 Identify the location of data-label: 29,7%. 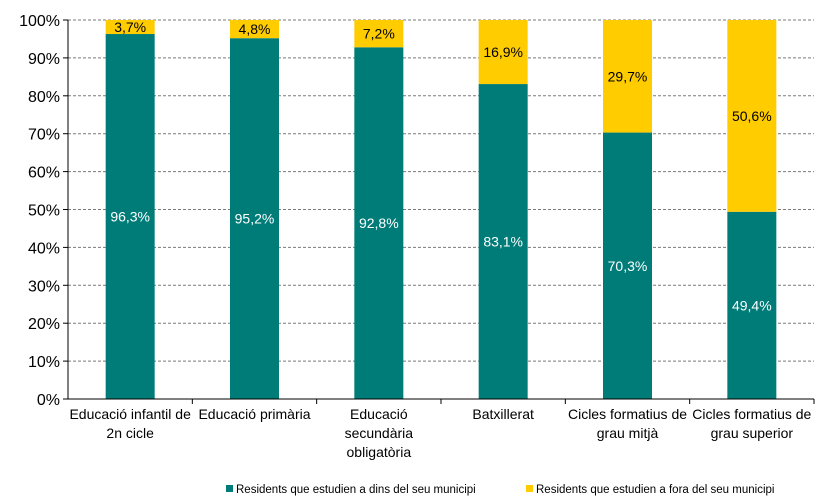
(628, 76).